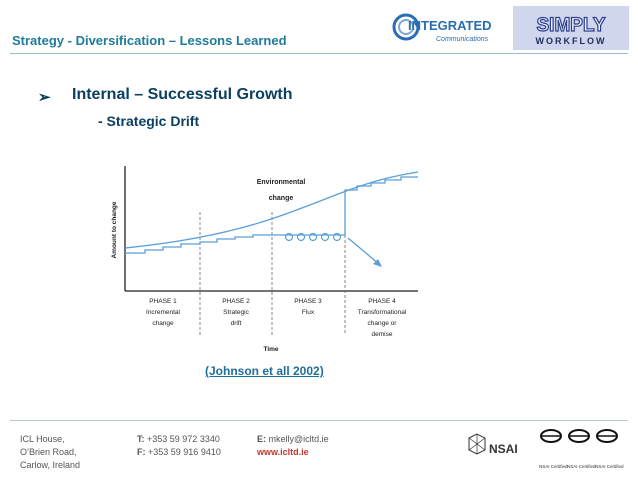  I want to click on nsai-logo: NSAI, so click(493, 444).